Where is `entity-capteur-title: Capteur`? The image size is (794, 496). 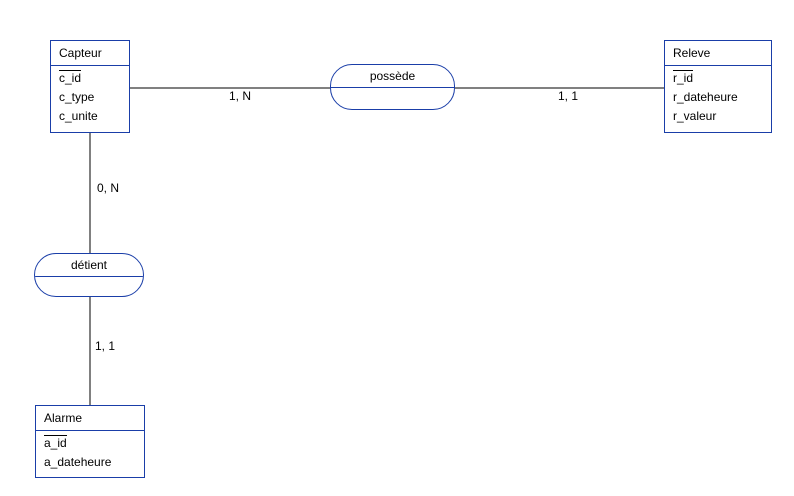 entity-capteur-title: Capteur is located at coordinates (90, 53).